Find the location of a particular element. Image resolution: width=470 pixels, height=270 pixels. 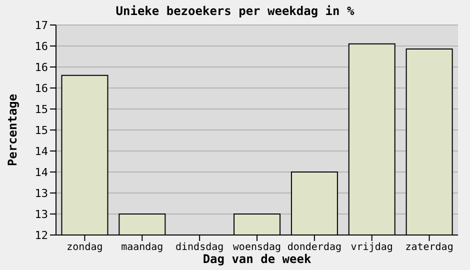

x-tick-label: woensdag is located at coordinates (257, 248).